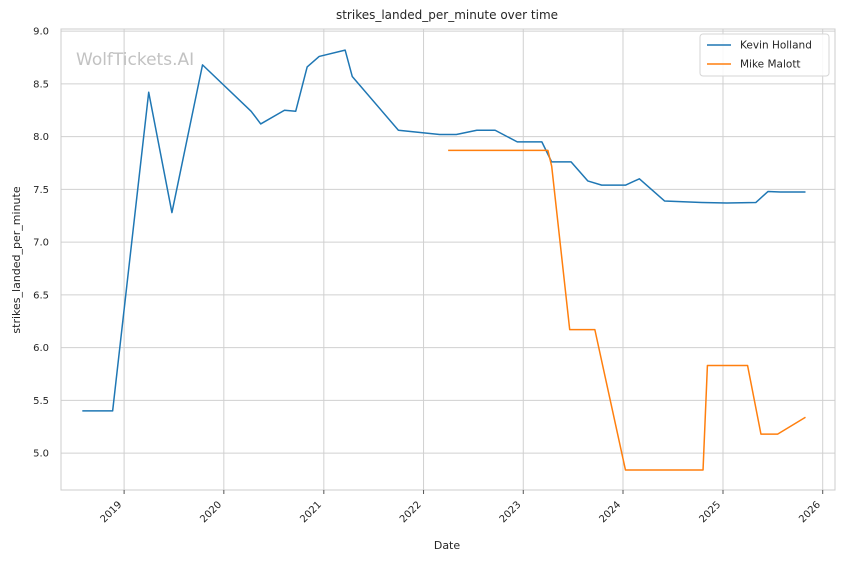  Describe the element at coordinates (610, 512) in the screenshot. I see `x-tick-label: 2024` at that location.